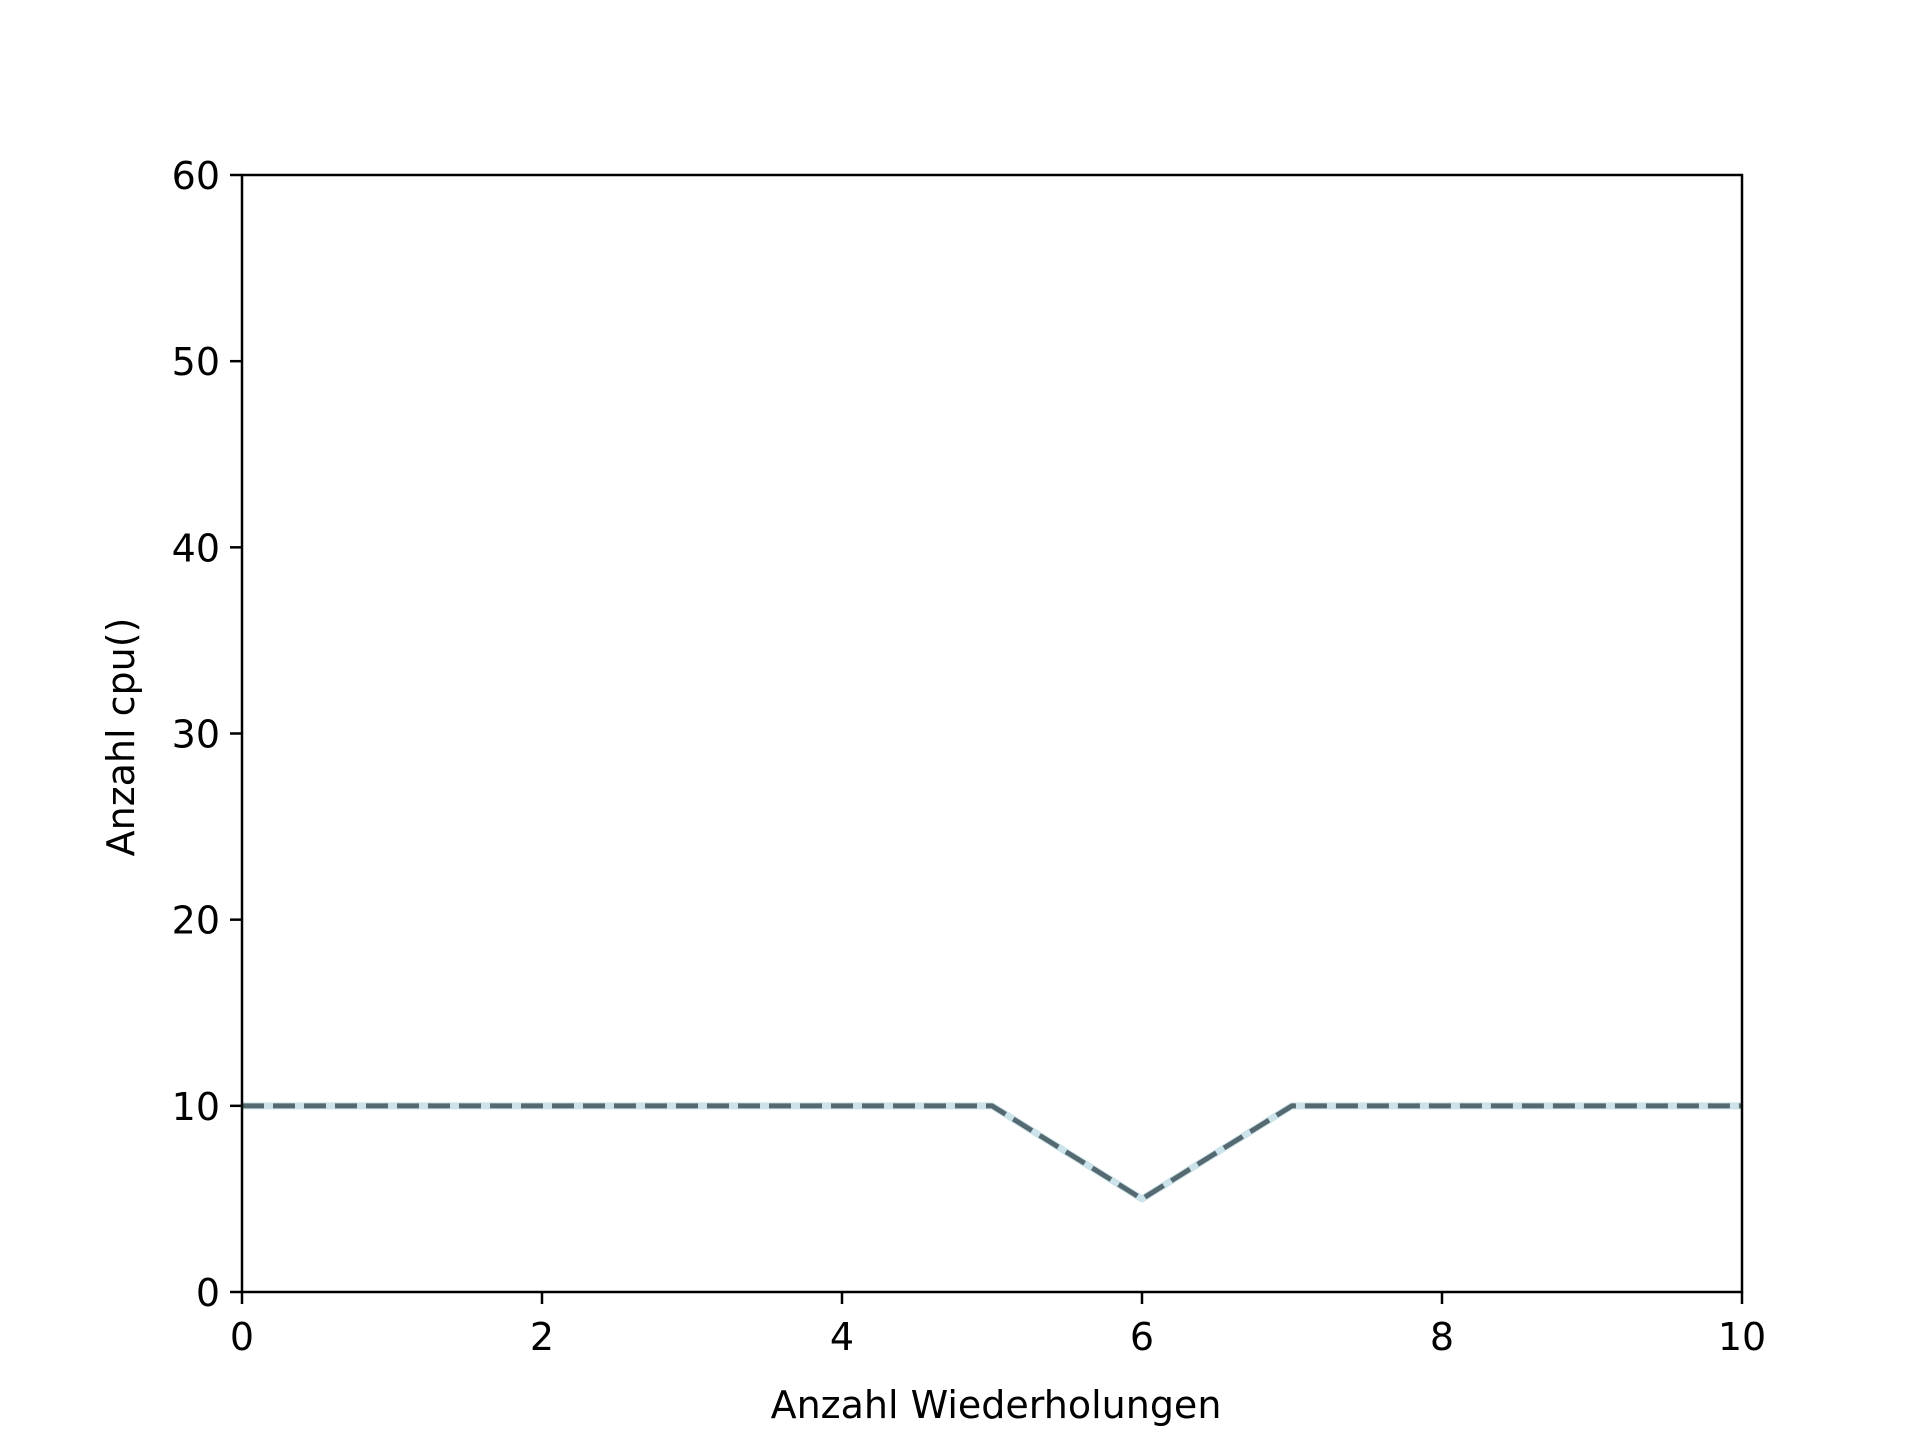  I want to click on x-axis-title: Anzahl Wiederholungen, so click(996, 1405).